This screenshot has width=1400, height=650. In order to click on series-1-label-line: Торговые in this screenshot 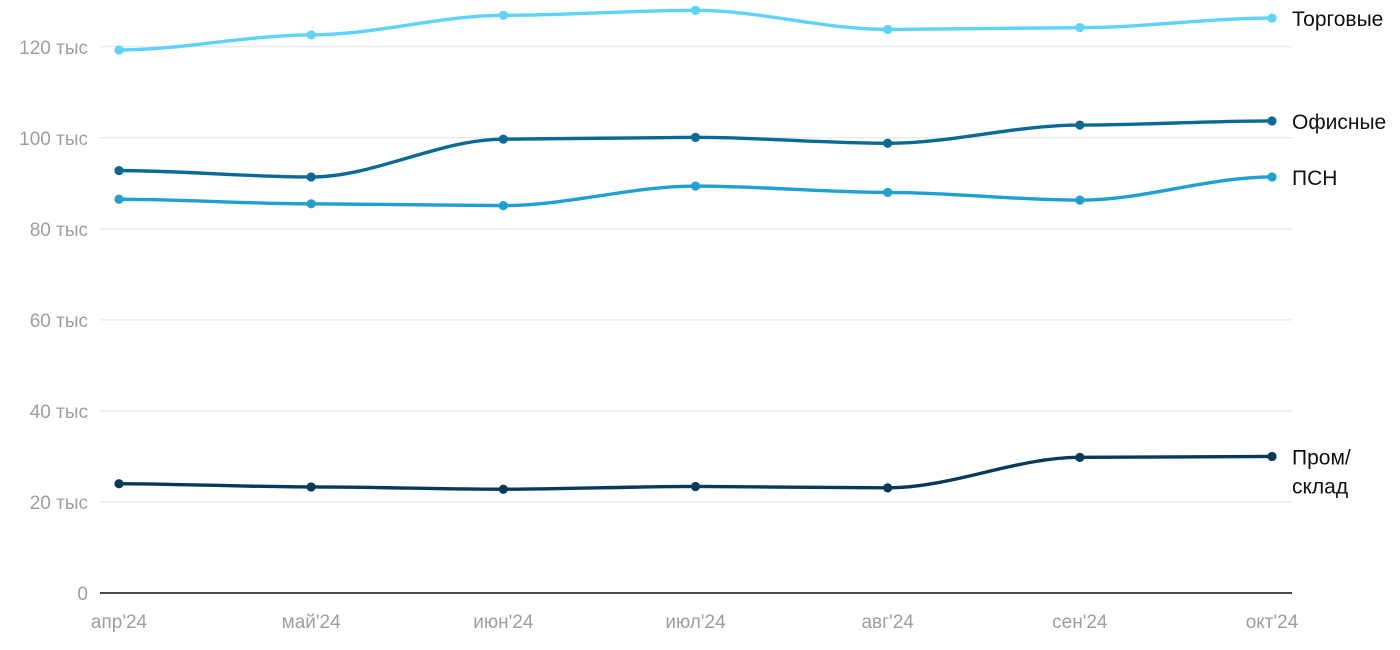, I will do `click(1337, 19)`.